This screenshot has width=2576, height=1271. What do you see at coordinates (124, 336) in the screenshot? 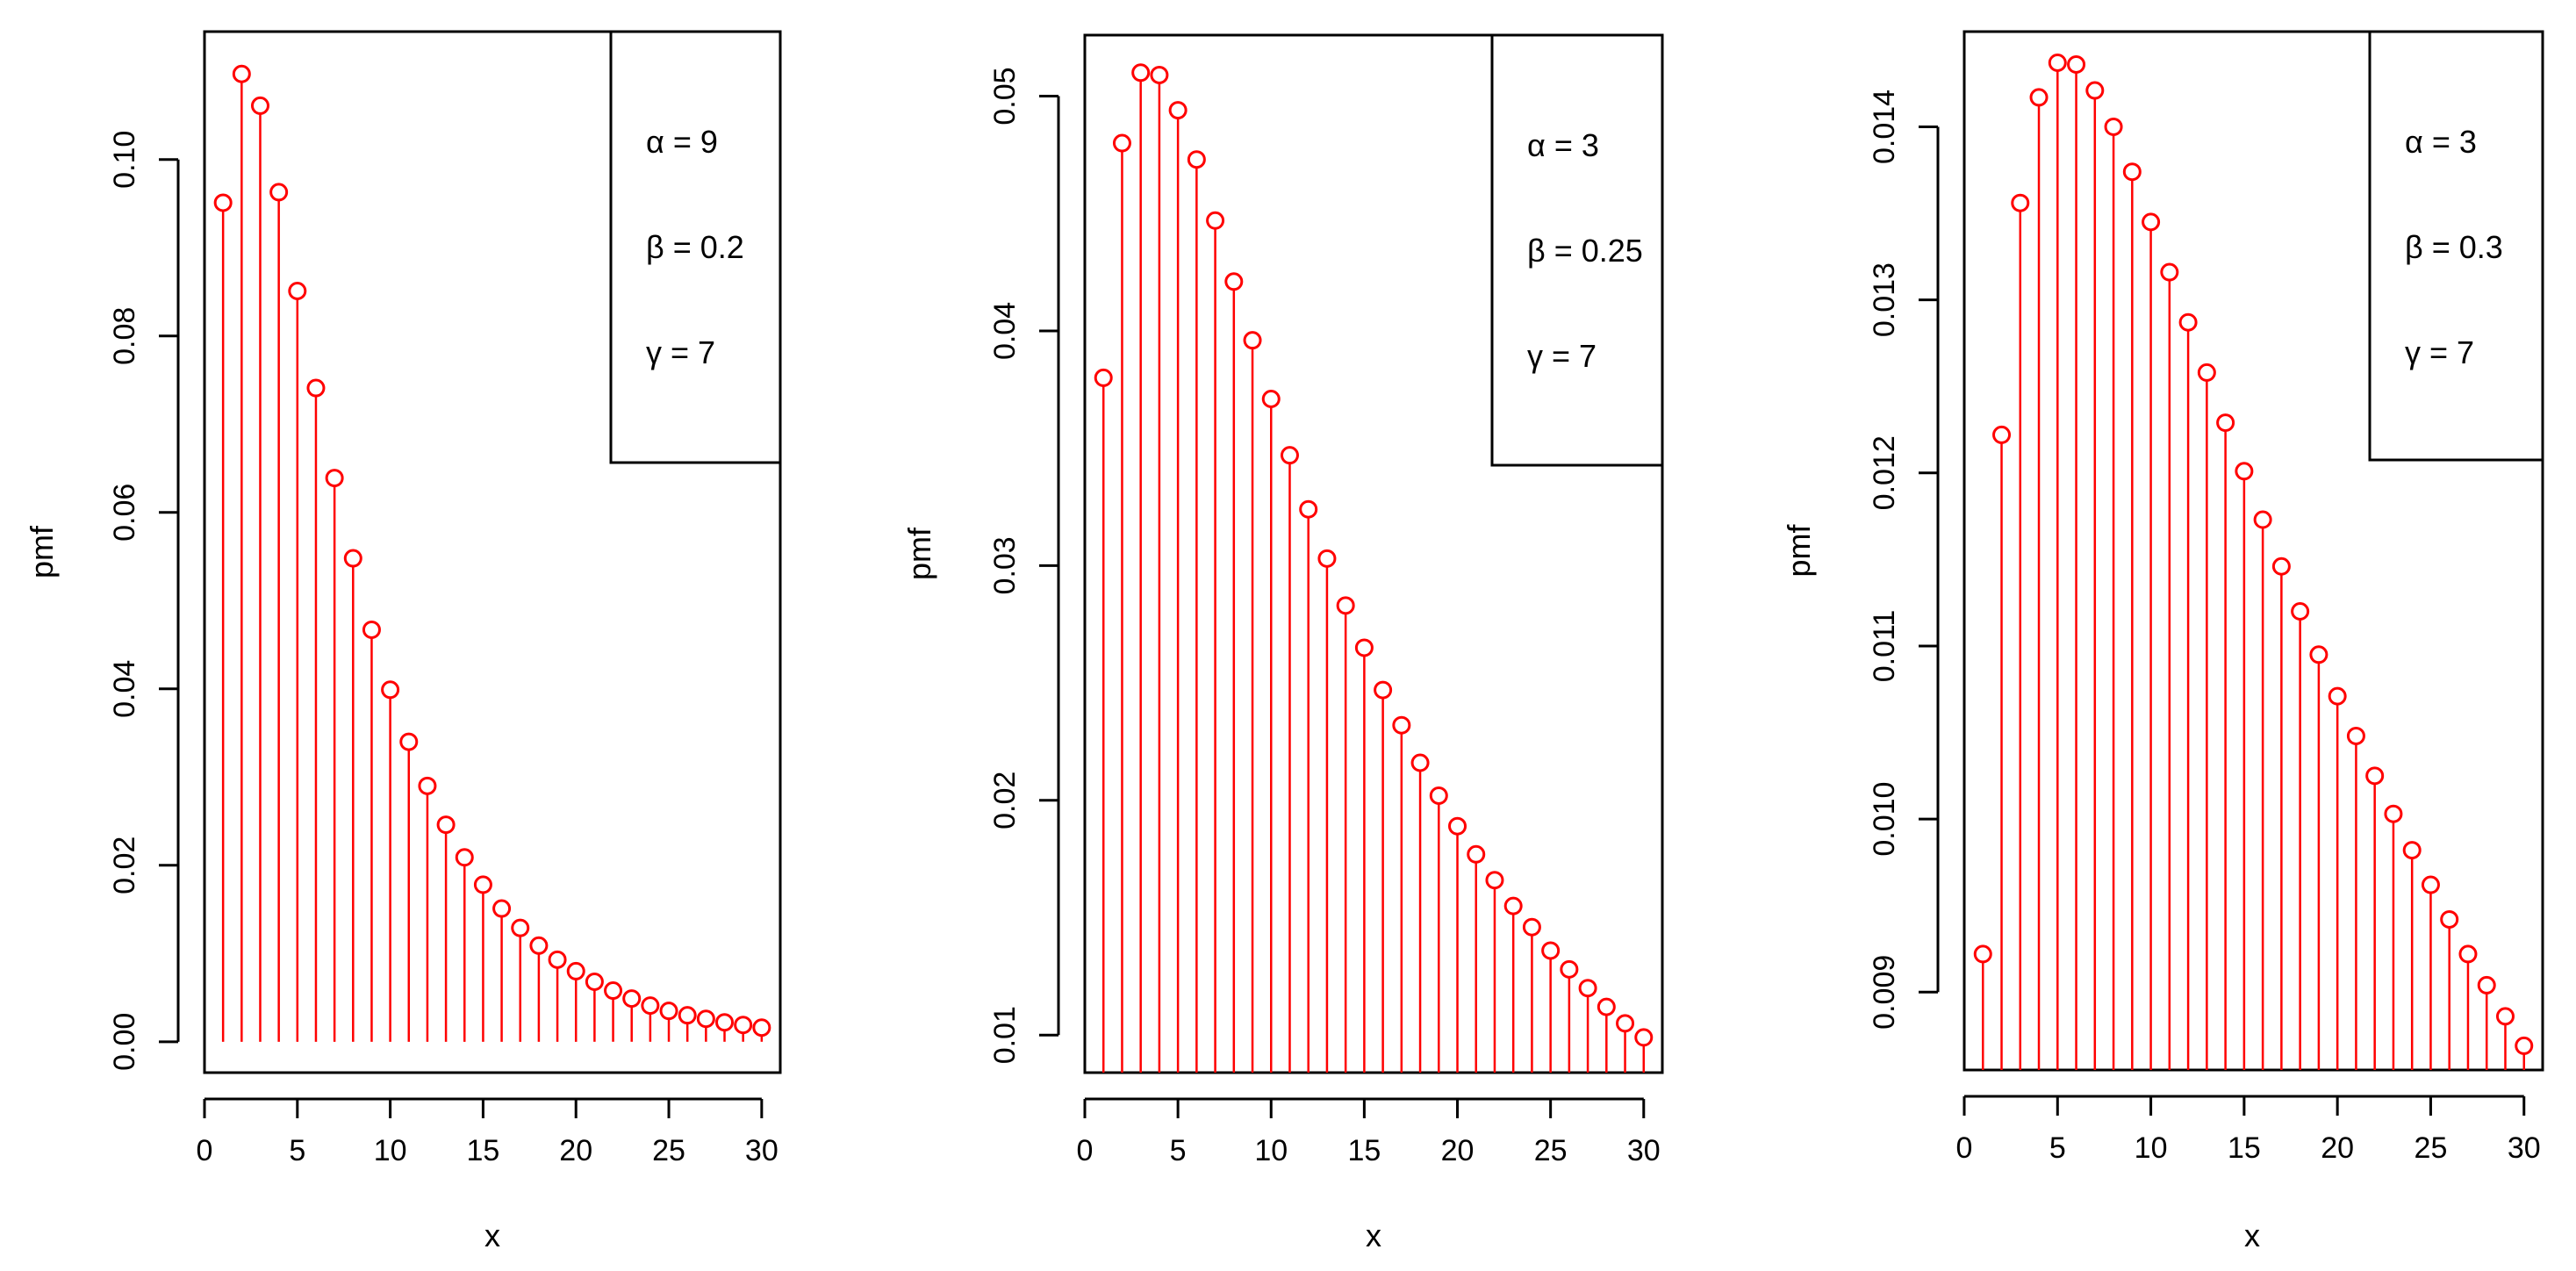
I see `y-tick-label: 0.08` at bounding box center [124, 336].